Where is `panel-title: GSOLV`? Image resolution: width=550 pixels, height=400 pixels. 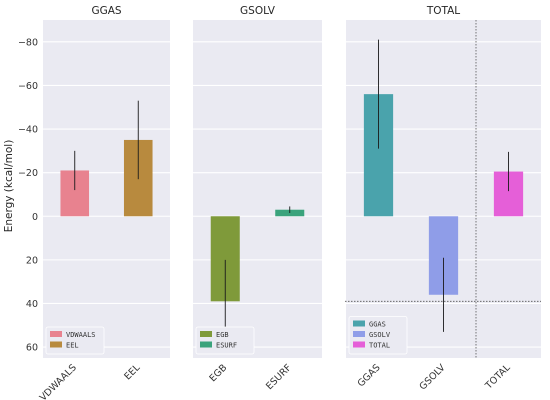
panel-title: GSOLV is located at coordinates (258, 11).